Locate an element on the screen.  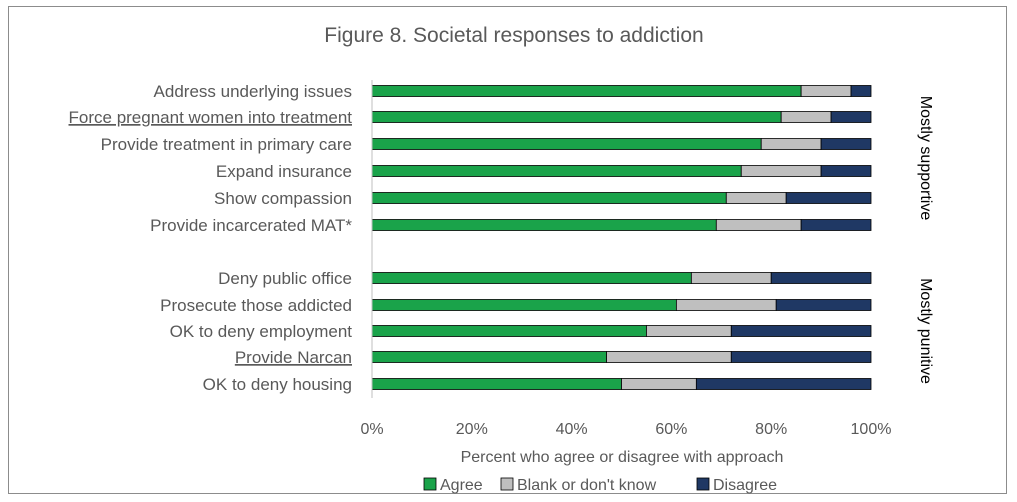
bar-disagree-ok-to-deny-employment is located at coordinates (801, 331).